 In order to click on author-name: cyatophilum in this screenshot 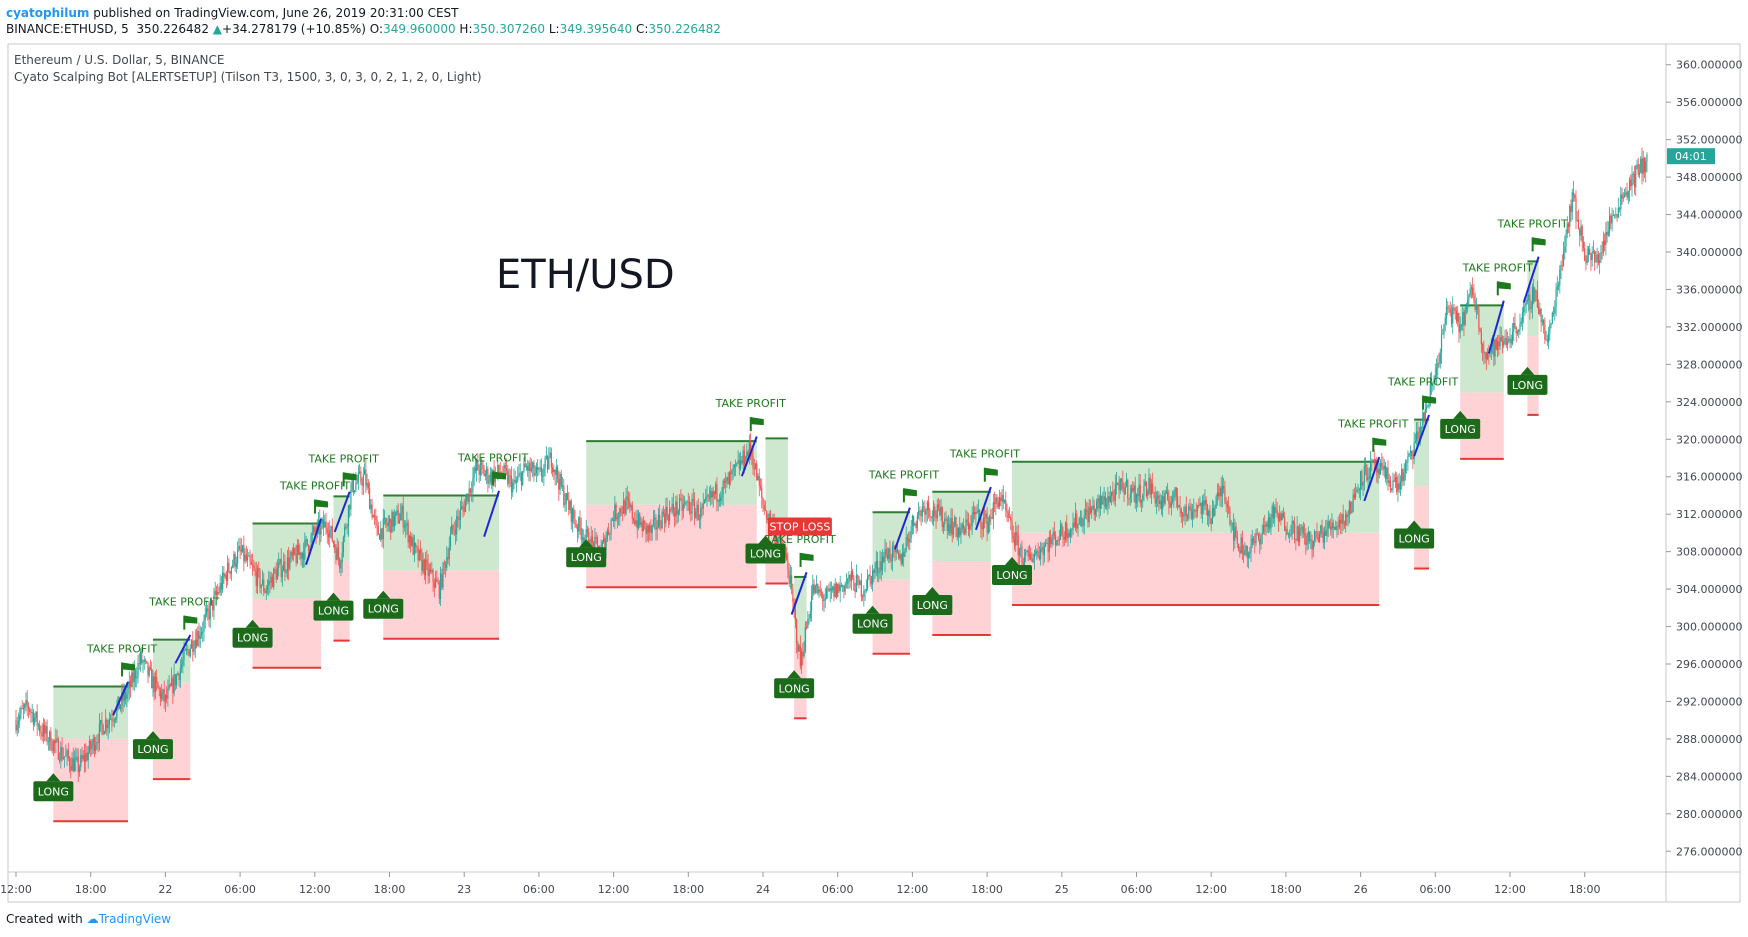, I will do `click(48, 13)`.